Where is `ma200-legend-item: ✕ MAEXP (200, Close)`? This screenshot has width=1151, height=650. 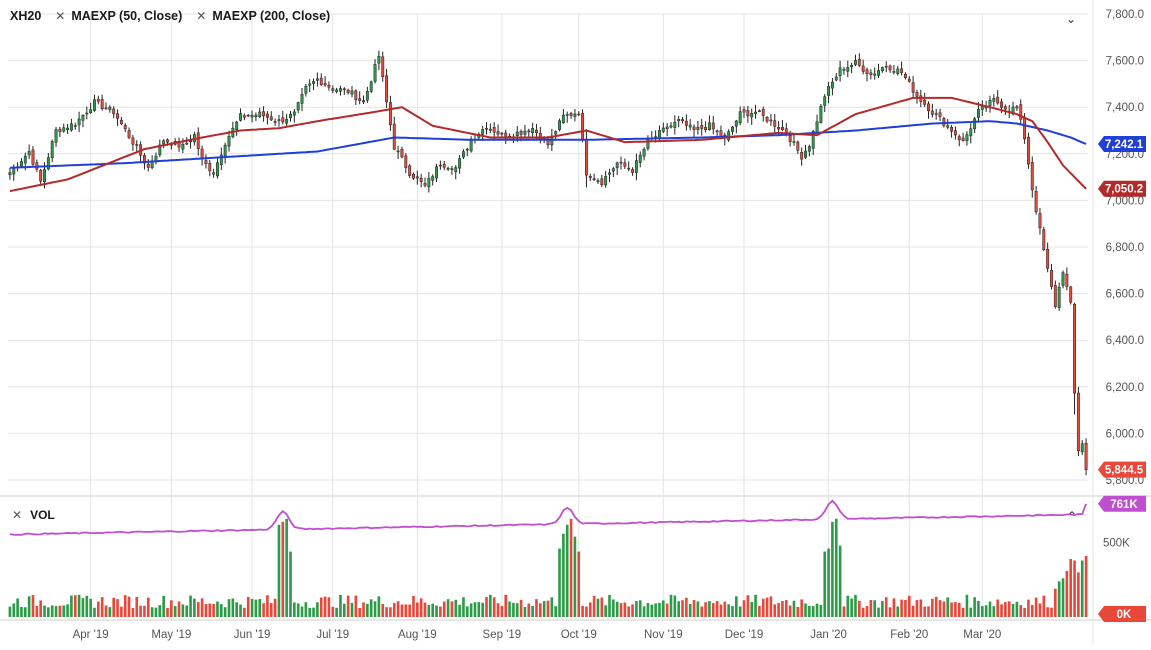 ma200-legend-item: ✕ MAEXP (200, Close) is located at coordinates (263, 16).